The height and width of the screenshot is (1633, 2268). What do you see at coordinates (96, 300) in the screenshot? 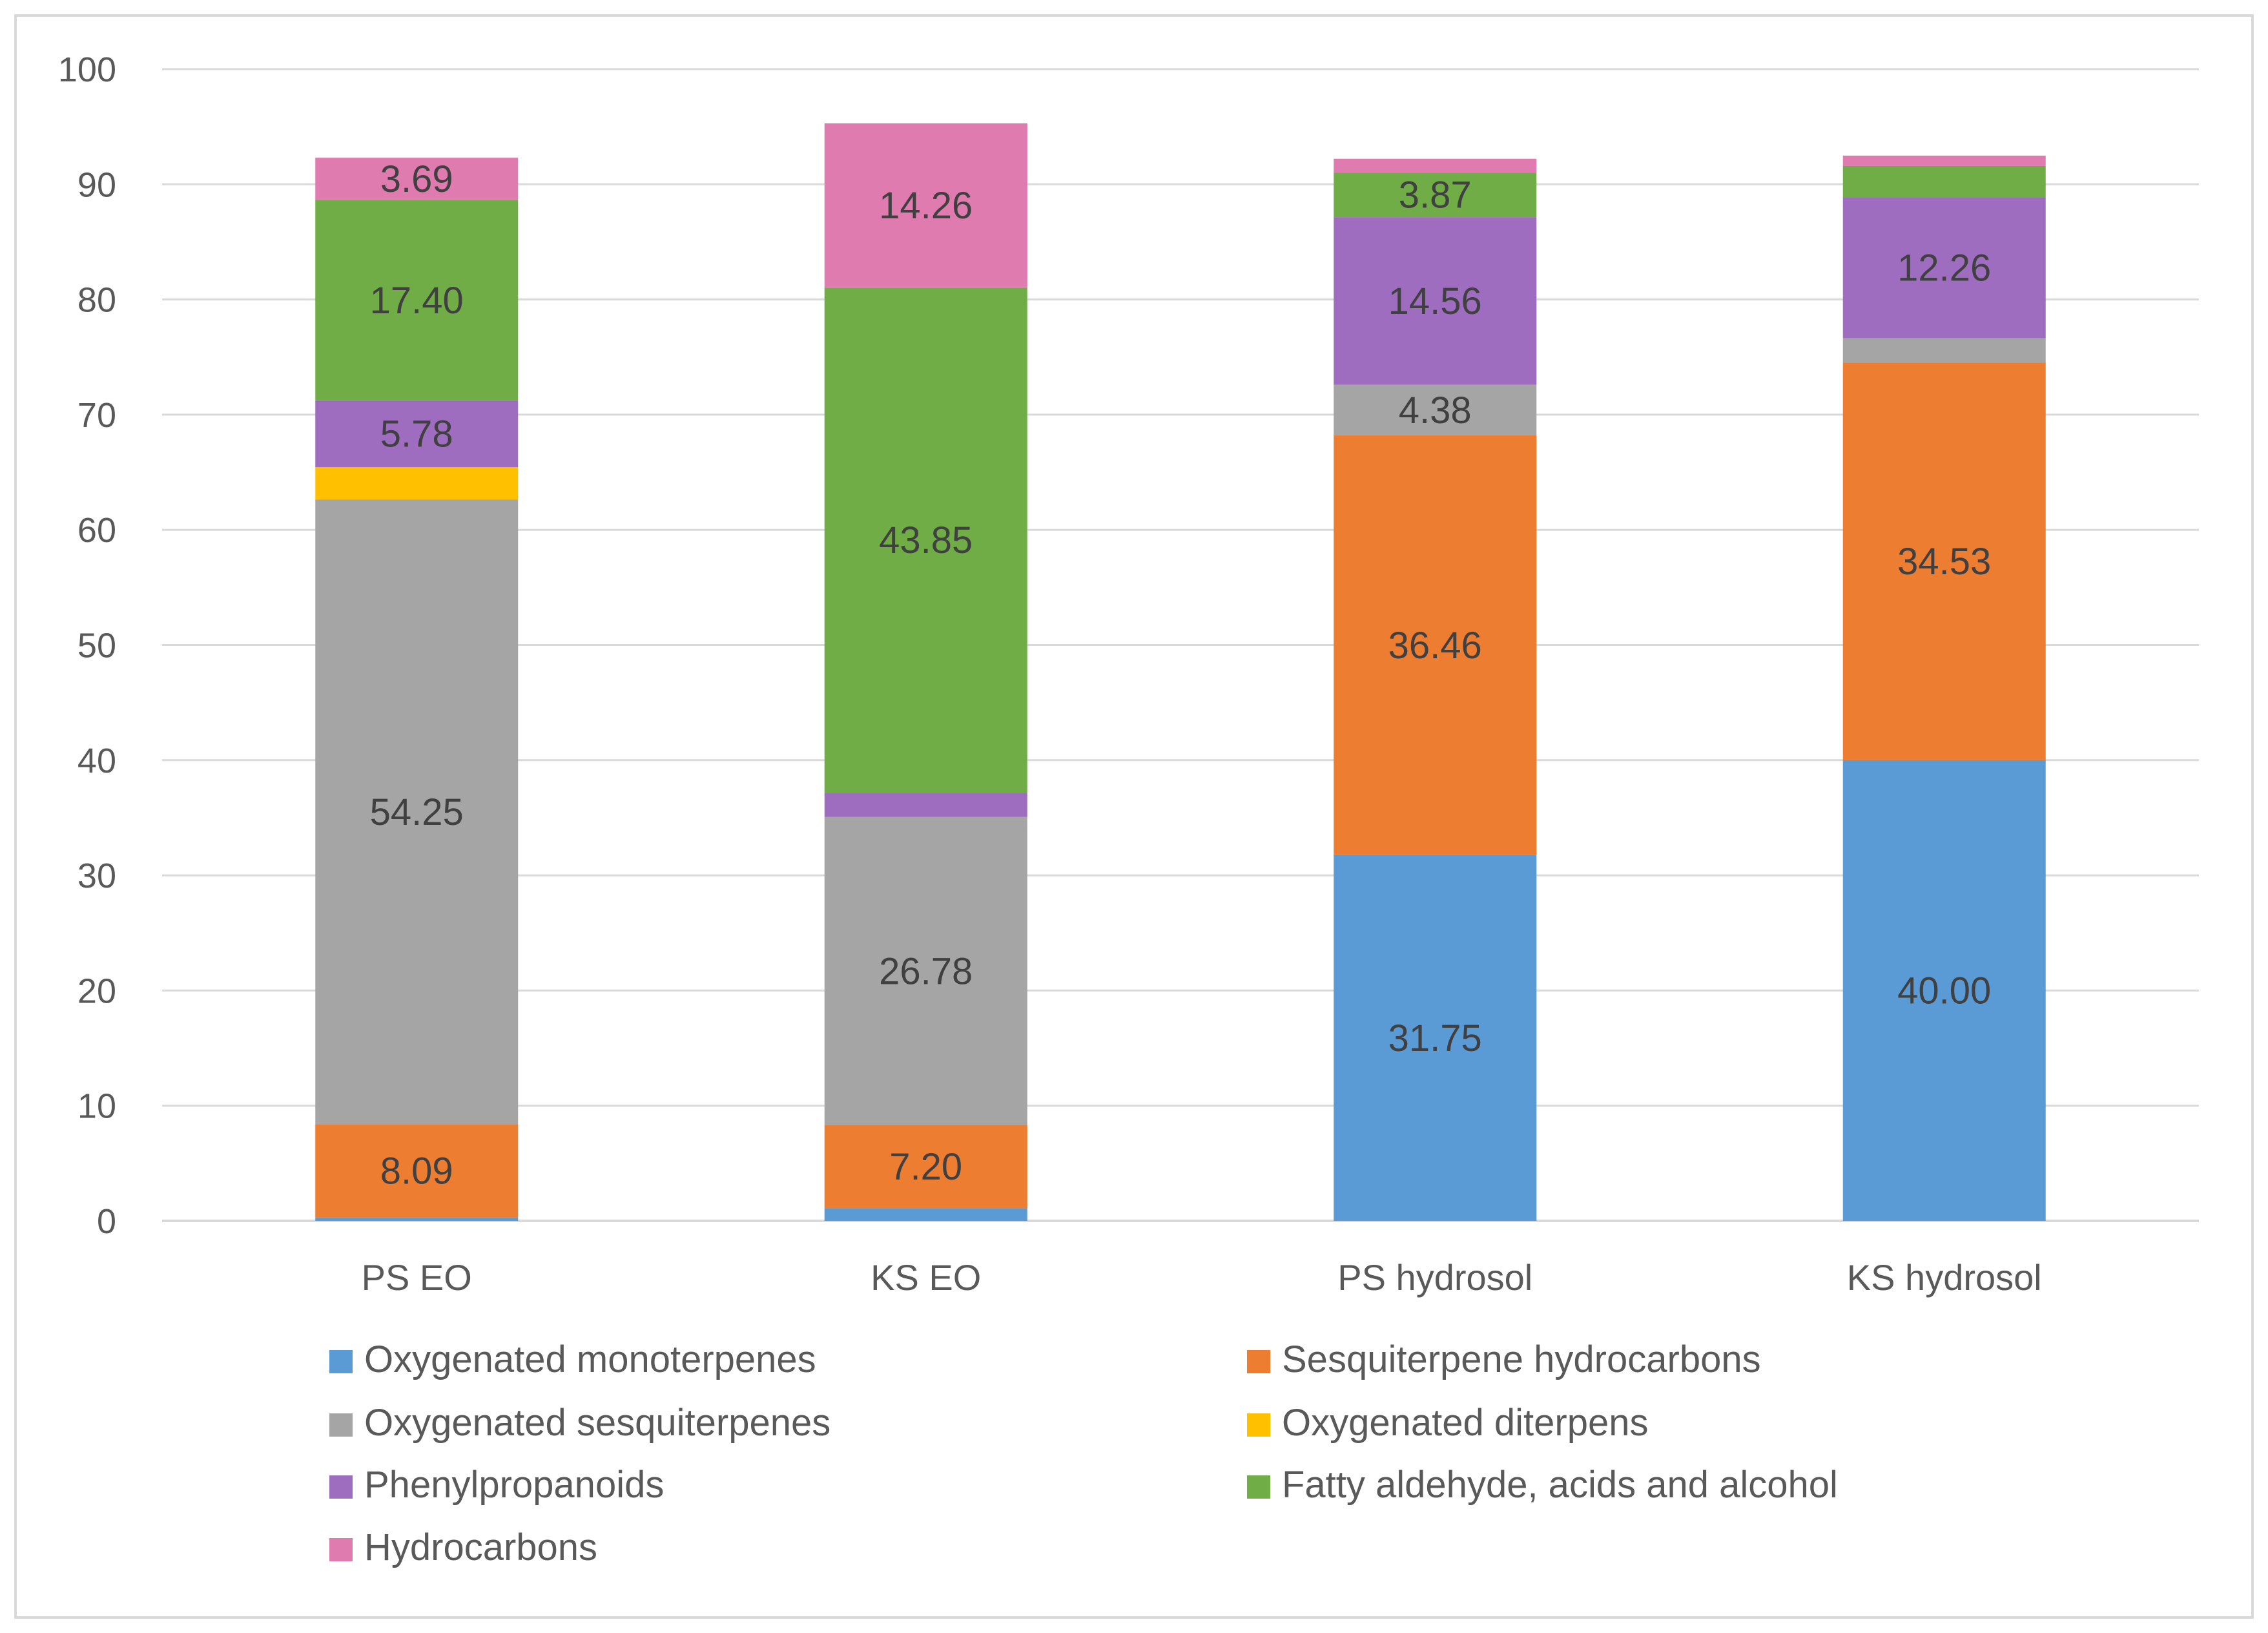
I see `y-tick-label: 80` at bounding box center [96, 300].